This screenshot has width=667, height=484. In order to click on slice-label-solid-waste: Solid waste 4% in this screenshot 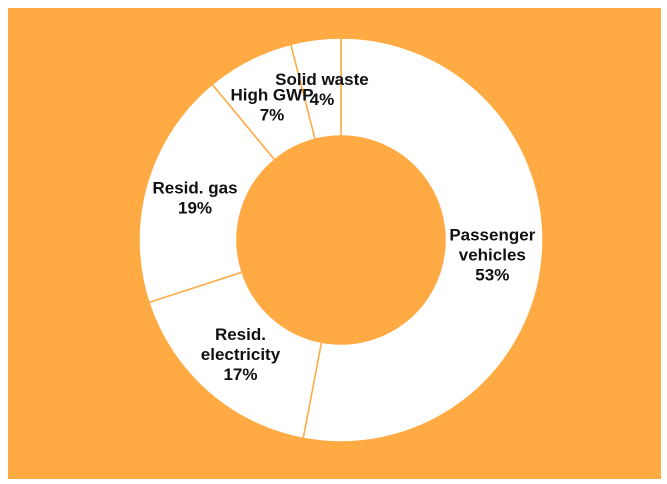, I will do `click(322, 89)`.